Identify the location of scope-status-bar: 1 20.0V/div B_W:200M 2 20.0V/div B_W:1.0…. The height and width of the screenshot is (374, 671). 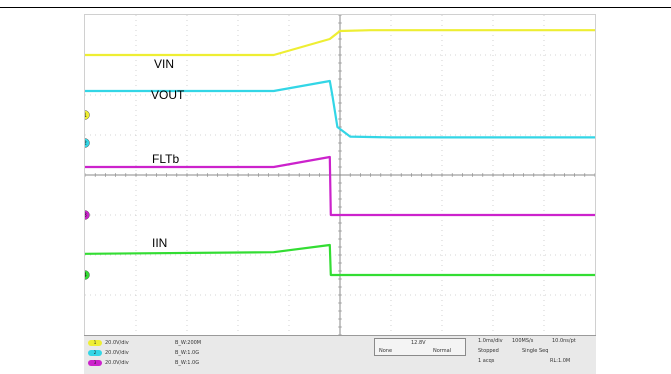
(340, 354).